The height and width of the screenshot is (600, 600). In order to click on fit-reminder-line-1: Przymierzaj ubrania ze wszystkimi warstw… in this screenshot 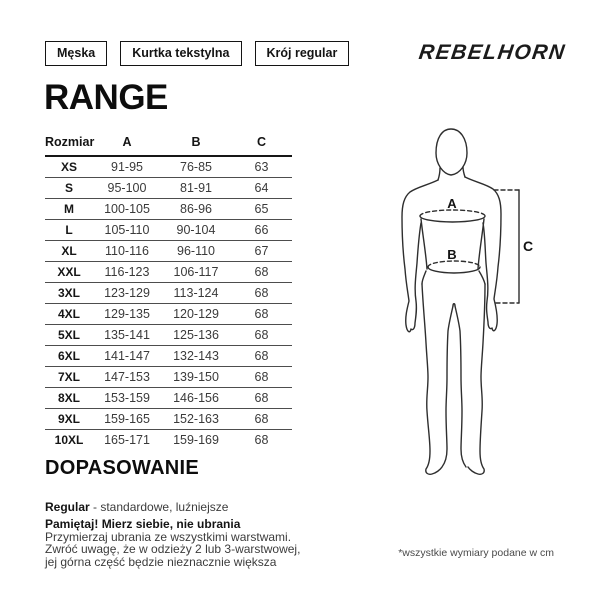, I will do `click(168, 536)`.